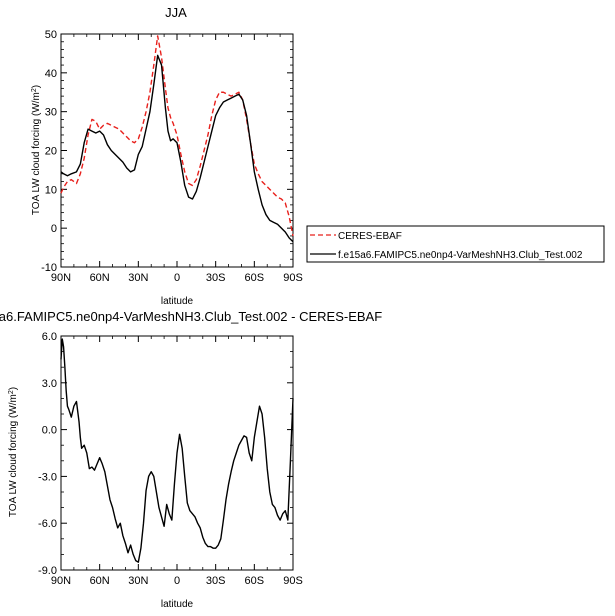 The height and width of the screenshot is (616, 615). Describe the element at coordinates (54, 229) in the screenshot. I see `top-y-tick-label: 0` at that location.